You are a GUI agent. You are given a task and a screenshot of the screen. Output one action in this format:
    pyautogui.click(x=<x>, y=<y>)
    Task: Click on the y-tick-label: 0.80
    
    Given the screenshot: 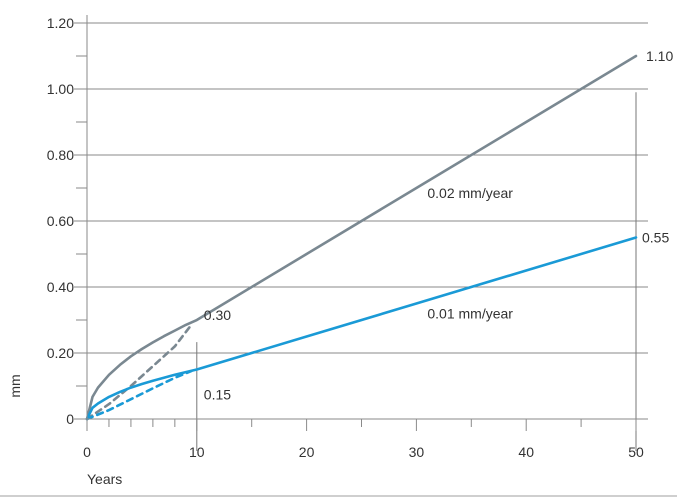 What is the action you would take?
    pyautogui.click(x=60, y=155)
    